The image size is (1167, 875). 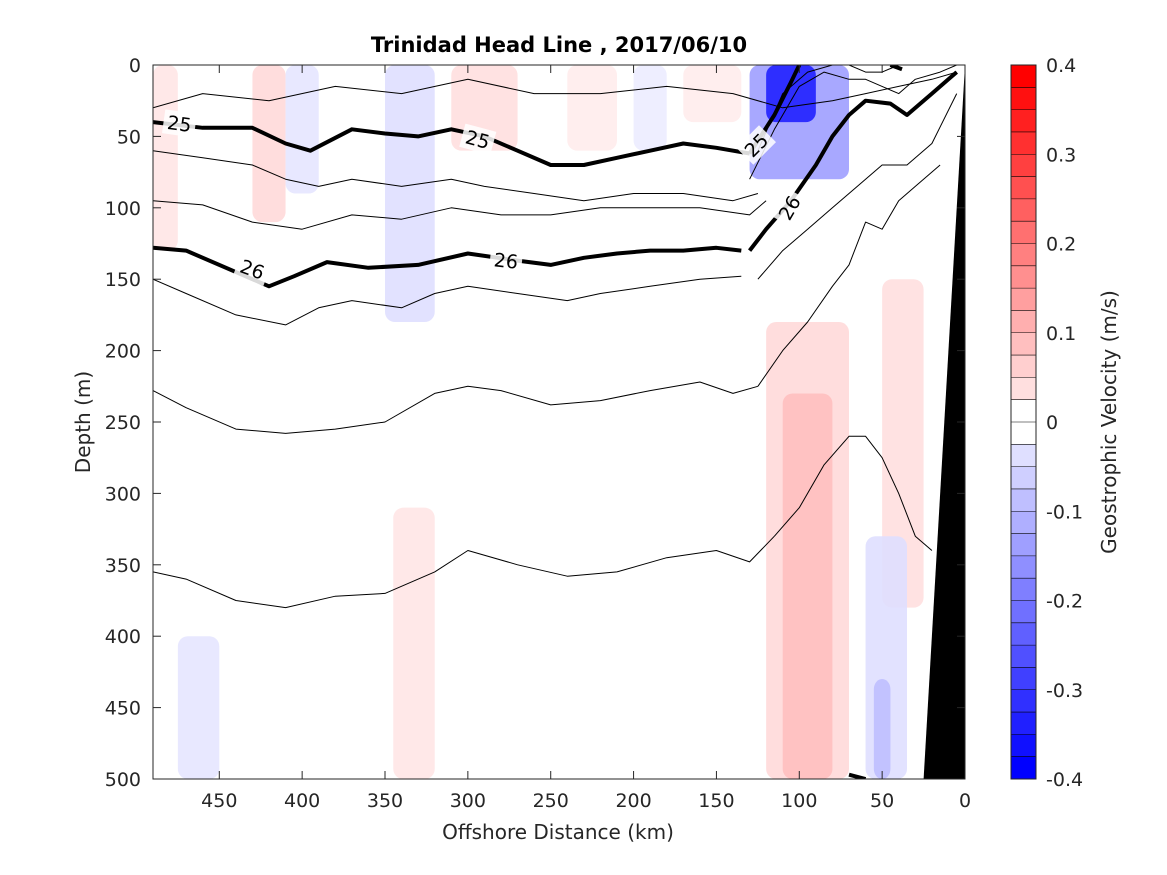 I want to click on contour-label-text: 26, so click(x=506, y=261).